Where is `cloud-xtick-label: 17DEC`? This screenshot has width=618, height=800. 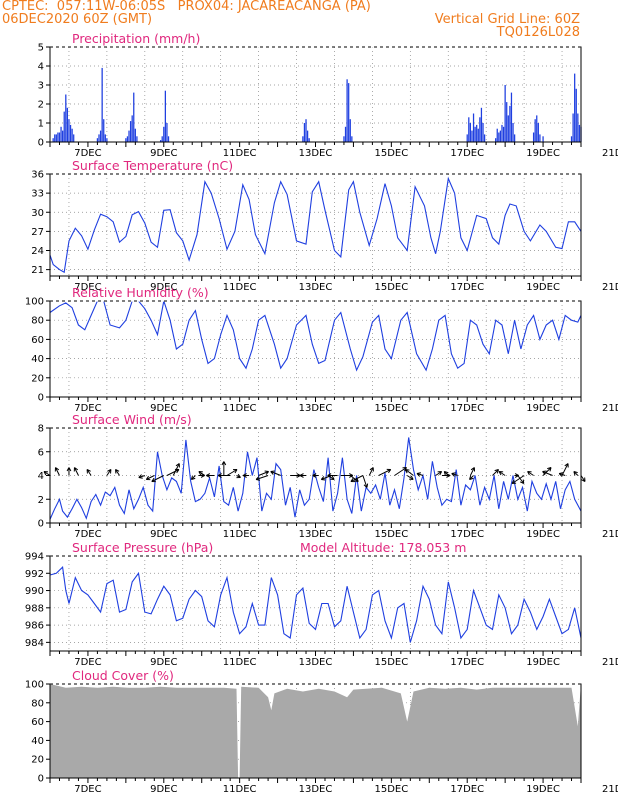 cloud-xtick-label: 17DEC is located at coordinates (467, 789).